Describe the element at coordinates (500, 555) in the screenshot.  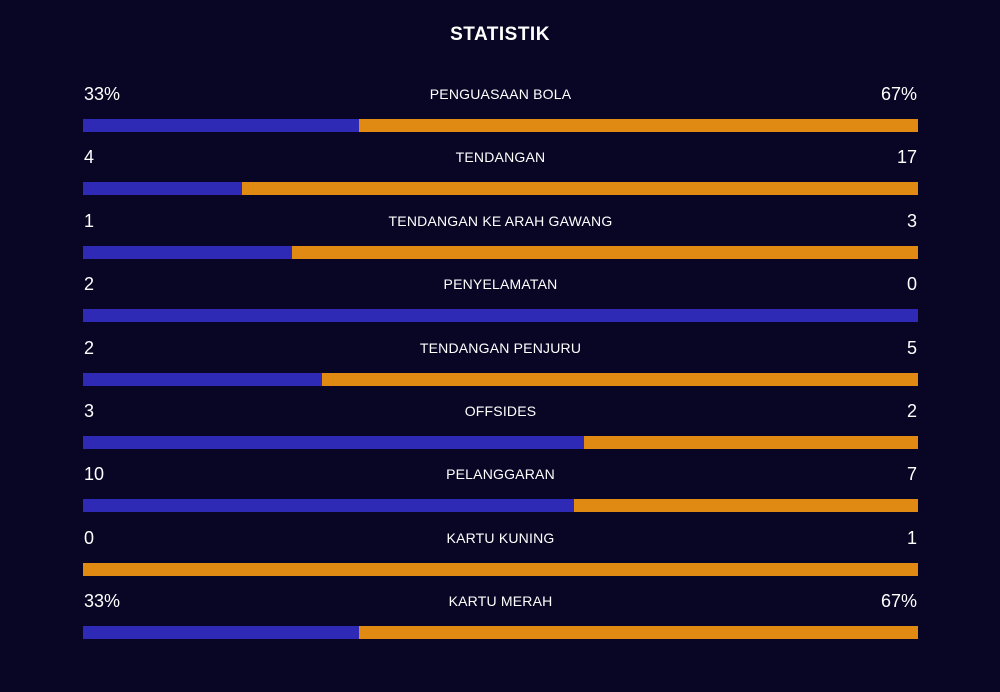
I see `stat-row: 0 KARTU KUNING 1` at that location.